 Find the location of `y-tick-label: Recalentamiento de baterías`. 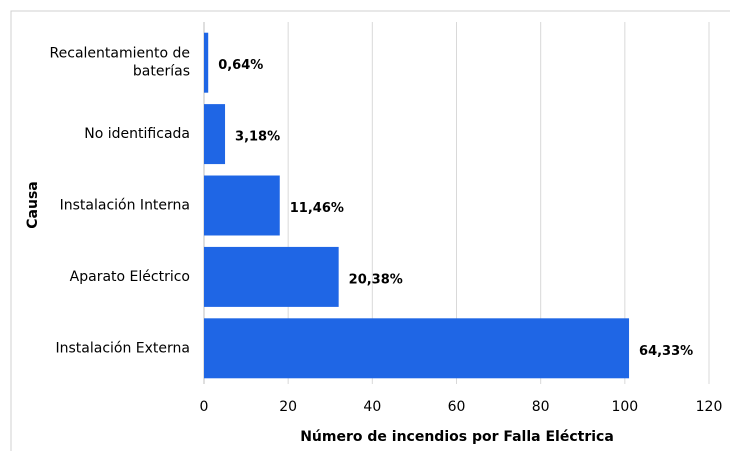

y-tick-label: Recalentamiento de baterías is located at coordinates (120, 63).